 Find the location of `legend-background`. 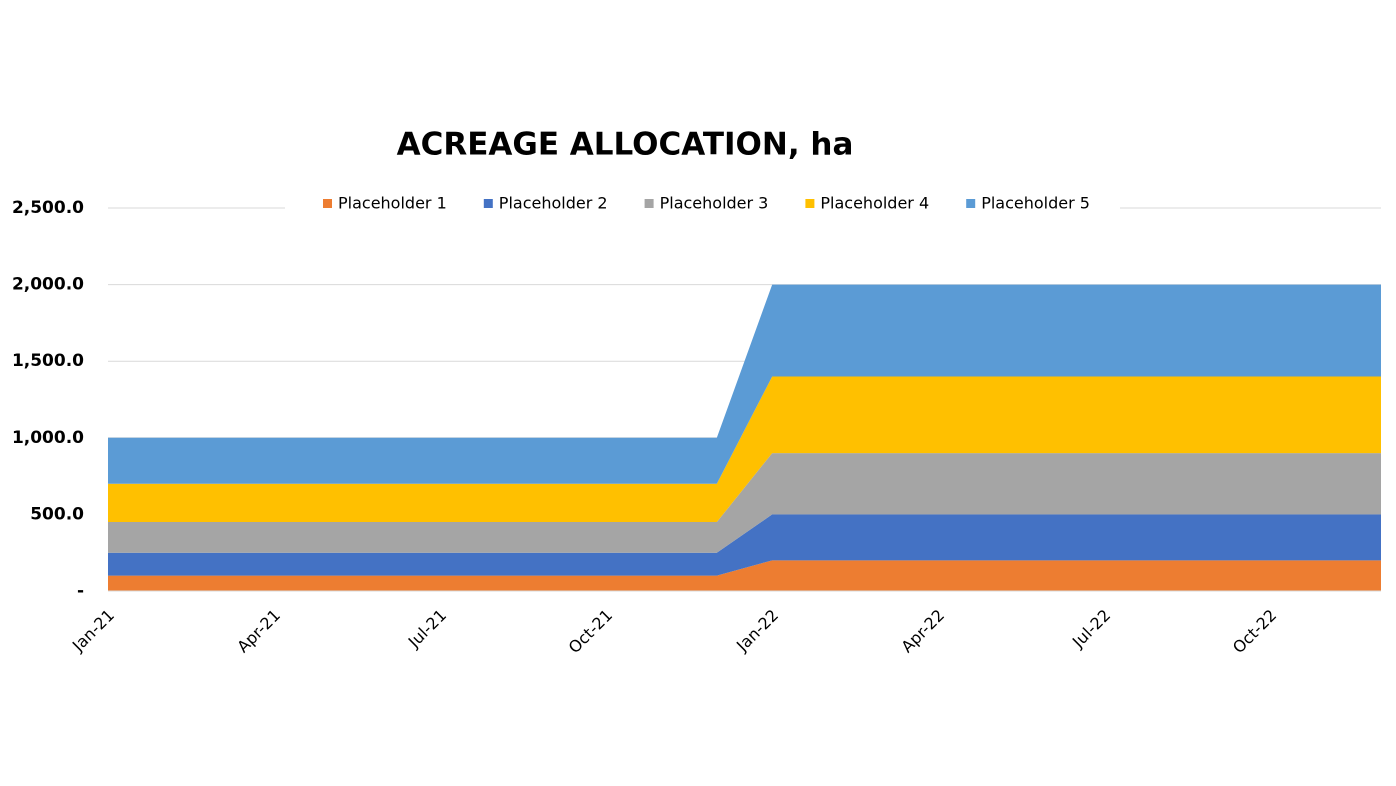

legend-background is located at coordinates (702, 204).